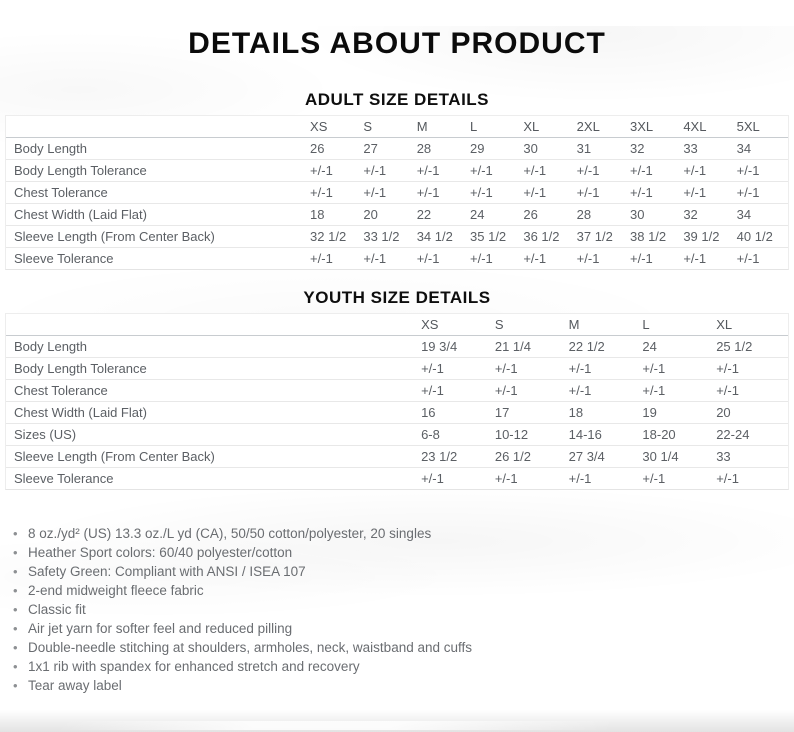 This screenshot has height=732, width=794. I want to click on size-column-header: 3XL, so click(655, 127).